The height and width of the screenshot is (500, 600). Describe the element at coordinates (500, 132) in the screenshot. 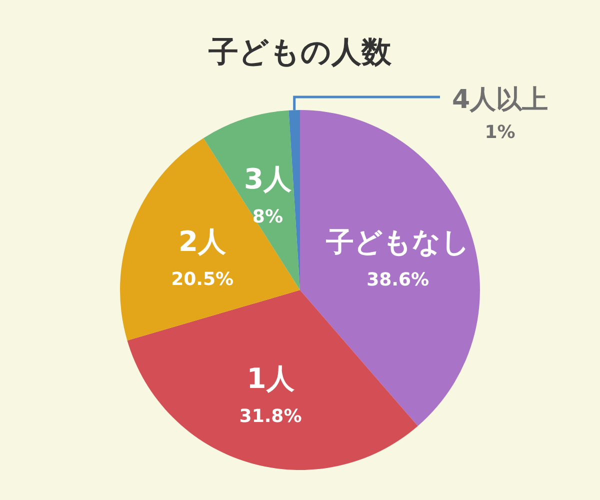

I see `data-label: 1%` at that location.